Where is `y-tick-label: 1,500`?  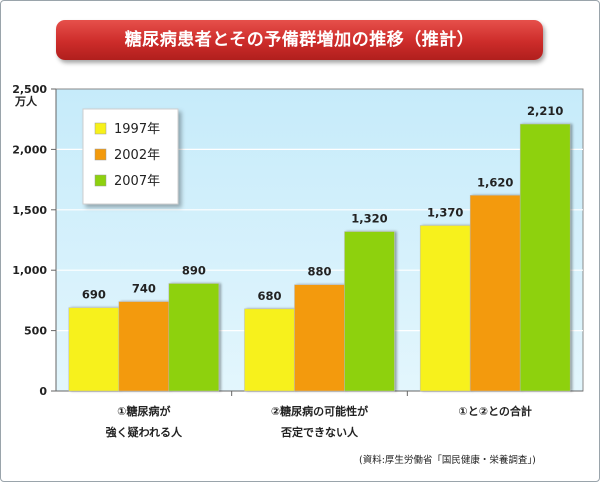 y-tick-label: 1,500 is located at coordinates (29, 210).